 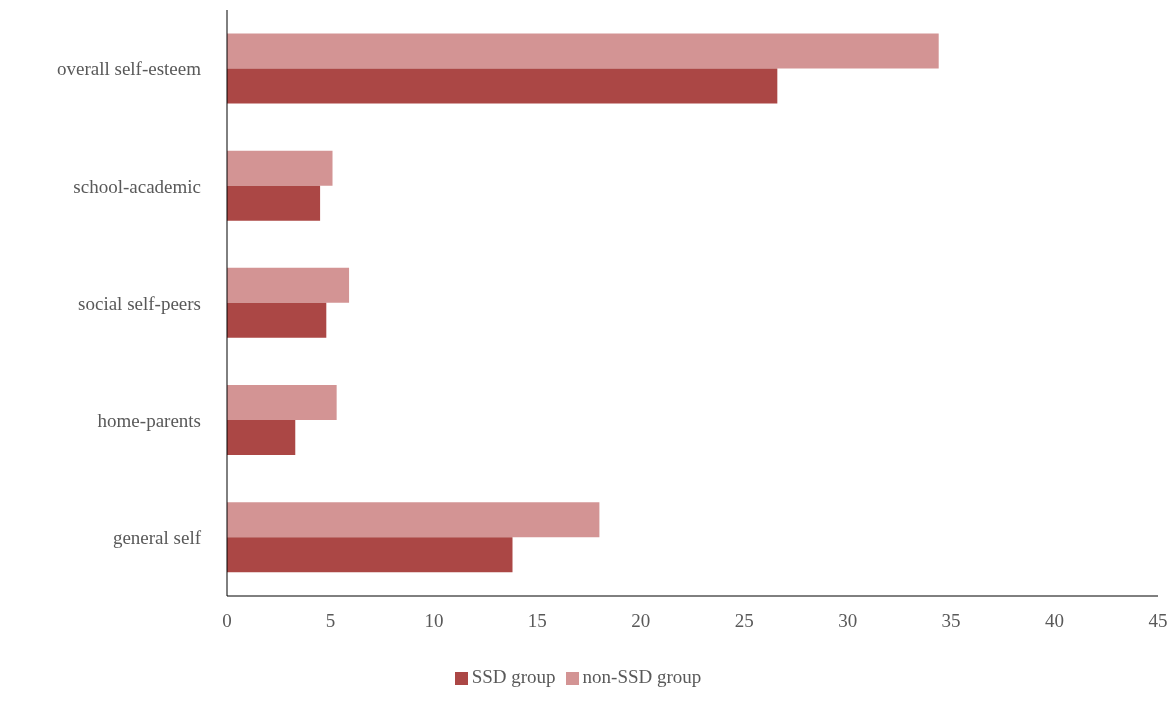 What do you see at coordinates (129, 69) in the screenshot?
I see `y-tick-label: overall self-esteem` at bounding box center [129, 69].